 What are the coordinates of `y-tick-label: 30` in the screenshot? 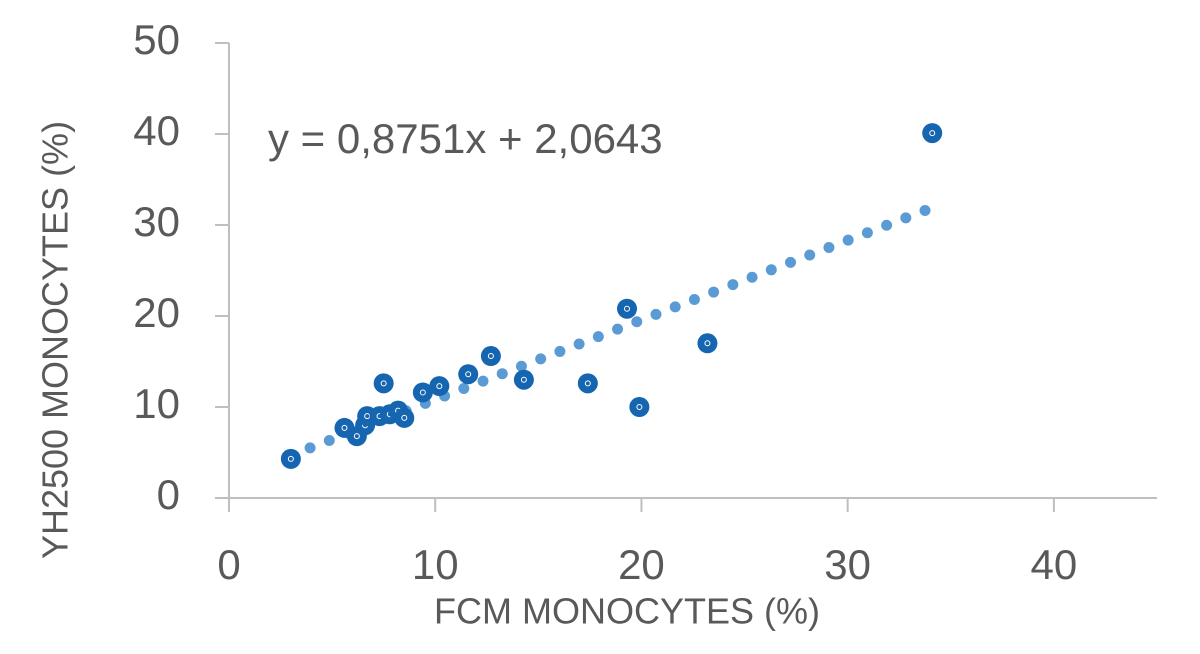 It's located at (156, 221).